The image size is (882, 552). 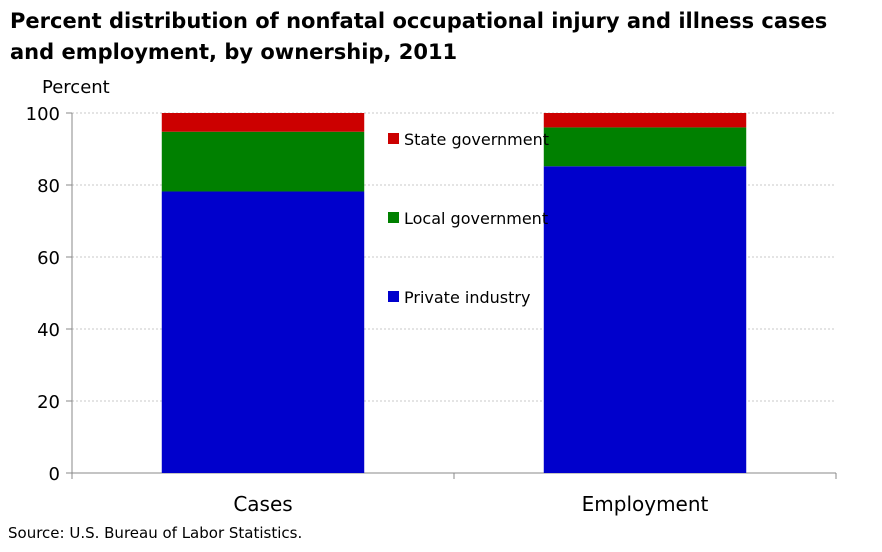 I want to click on bar-employment-state-government, so click(x=645, y=120).